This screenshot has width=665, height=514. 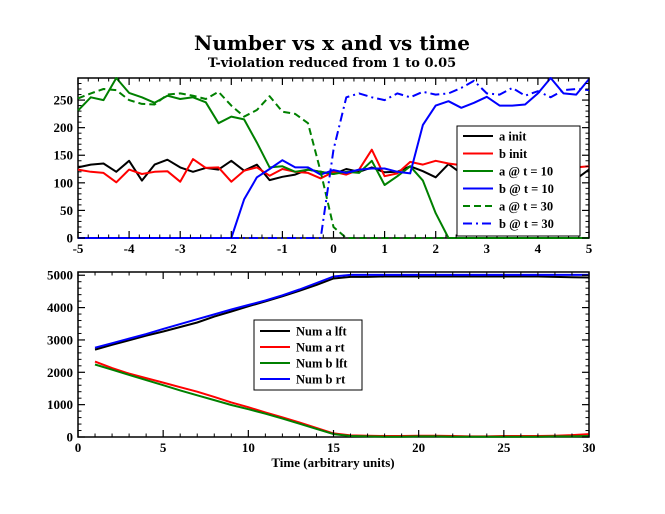 What do you see at coordinates (231, 248) in the screenshot?
I see `top-x-tick-label: -2` at bounding box center [231, 248].